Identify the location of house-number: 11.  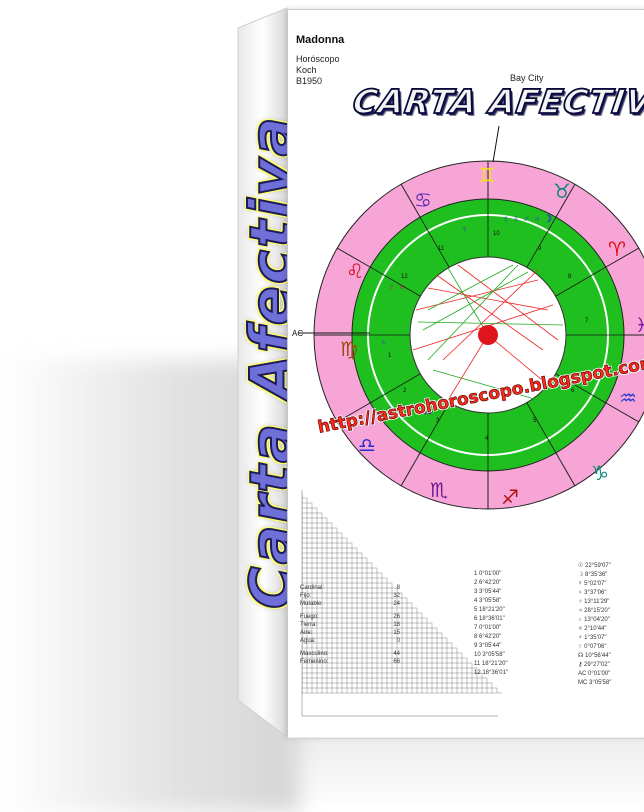
(441, 249).